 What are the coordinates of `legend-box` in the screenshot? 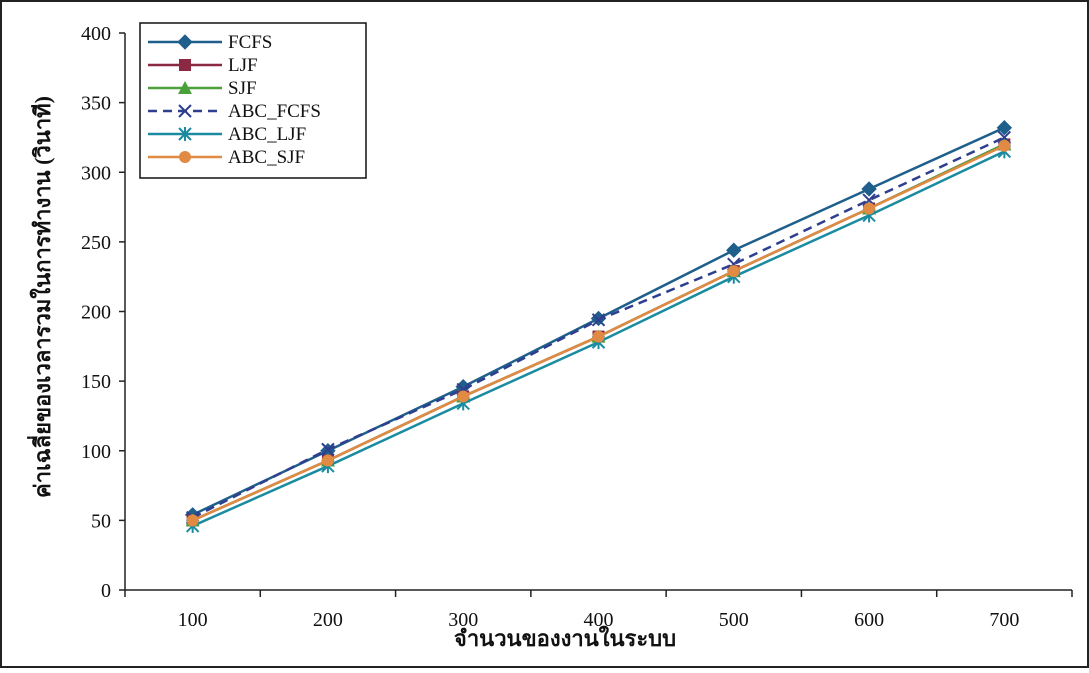 It's located at (253, 100).